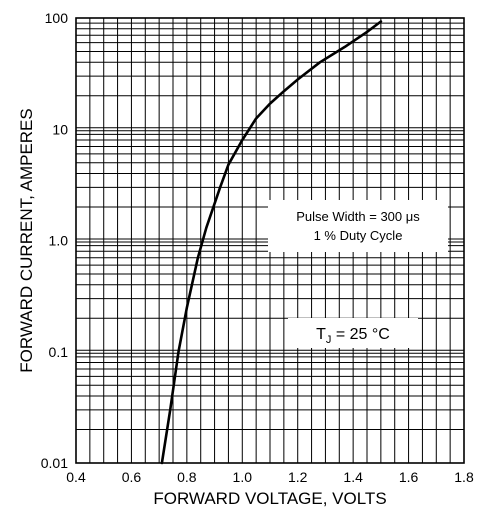  What do you see at coordinates (464, 477) in the screenshot?
I see `x-tick-label: 1.8` at bounding box center [464, 477].